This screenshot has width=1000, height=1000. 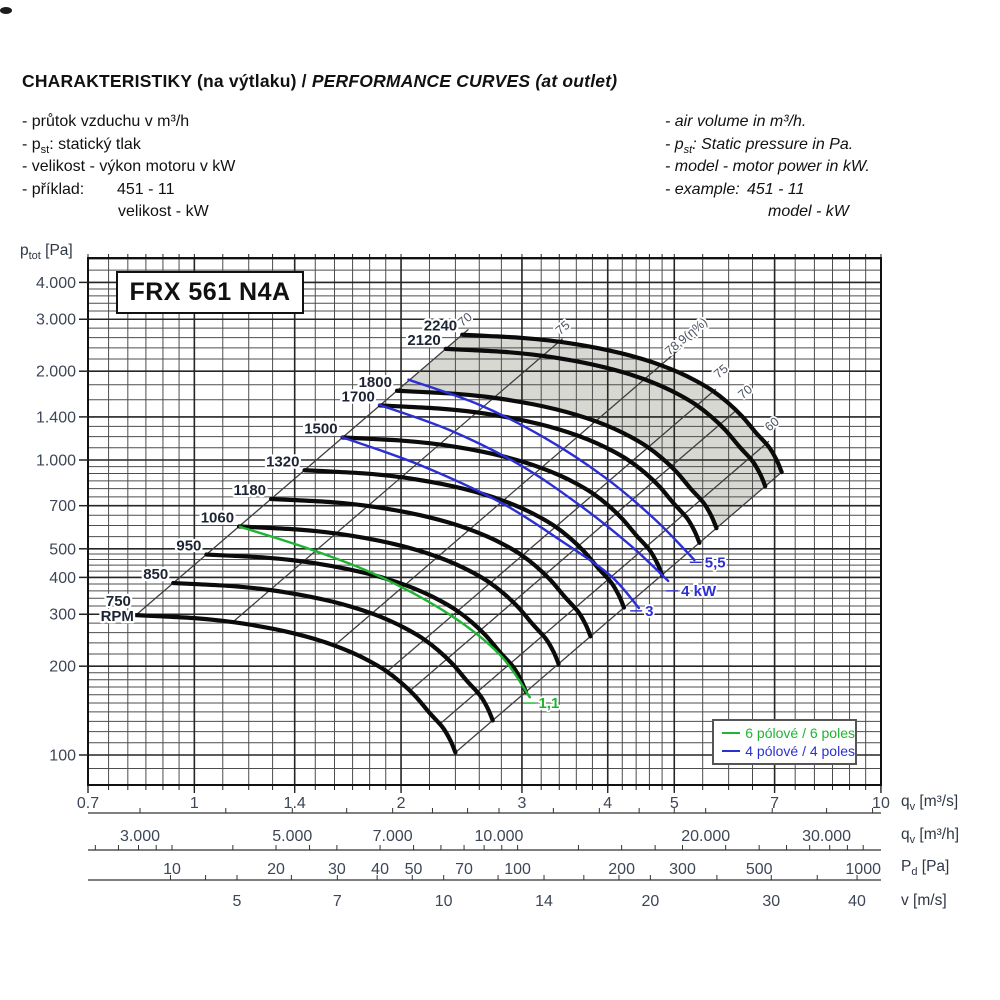 What do you see at coordinates (930, 803) in the screenshot?
I see `x-axis-unit-m3s: qv [m³/s]` at bounding box center [930, 803].